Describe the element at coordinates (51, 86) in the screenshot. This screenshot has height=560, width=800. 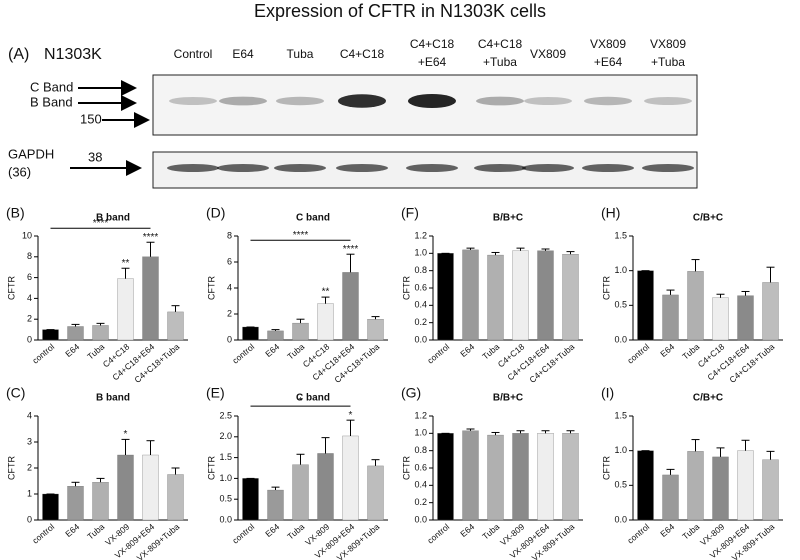
I see `band-label: C Band` at that location.